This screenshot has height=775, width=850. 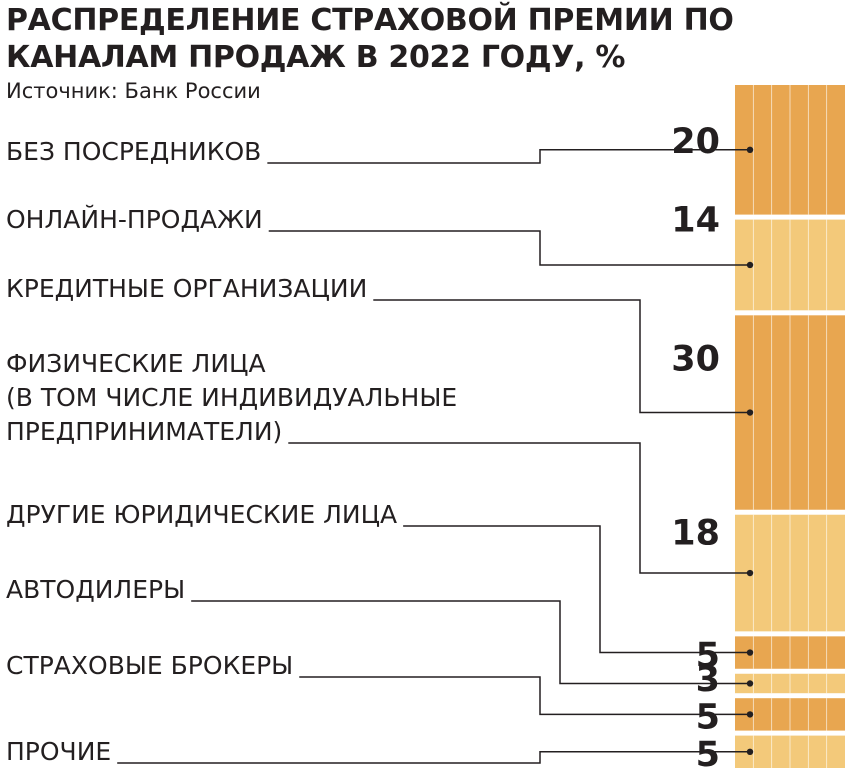 I want to click on category-label: КРЕДИТНЫЕ ОРГАНИЗАЦИИ, so click(x=186, y=288).